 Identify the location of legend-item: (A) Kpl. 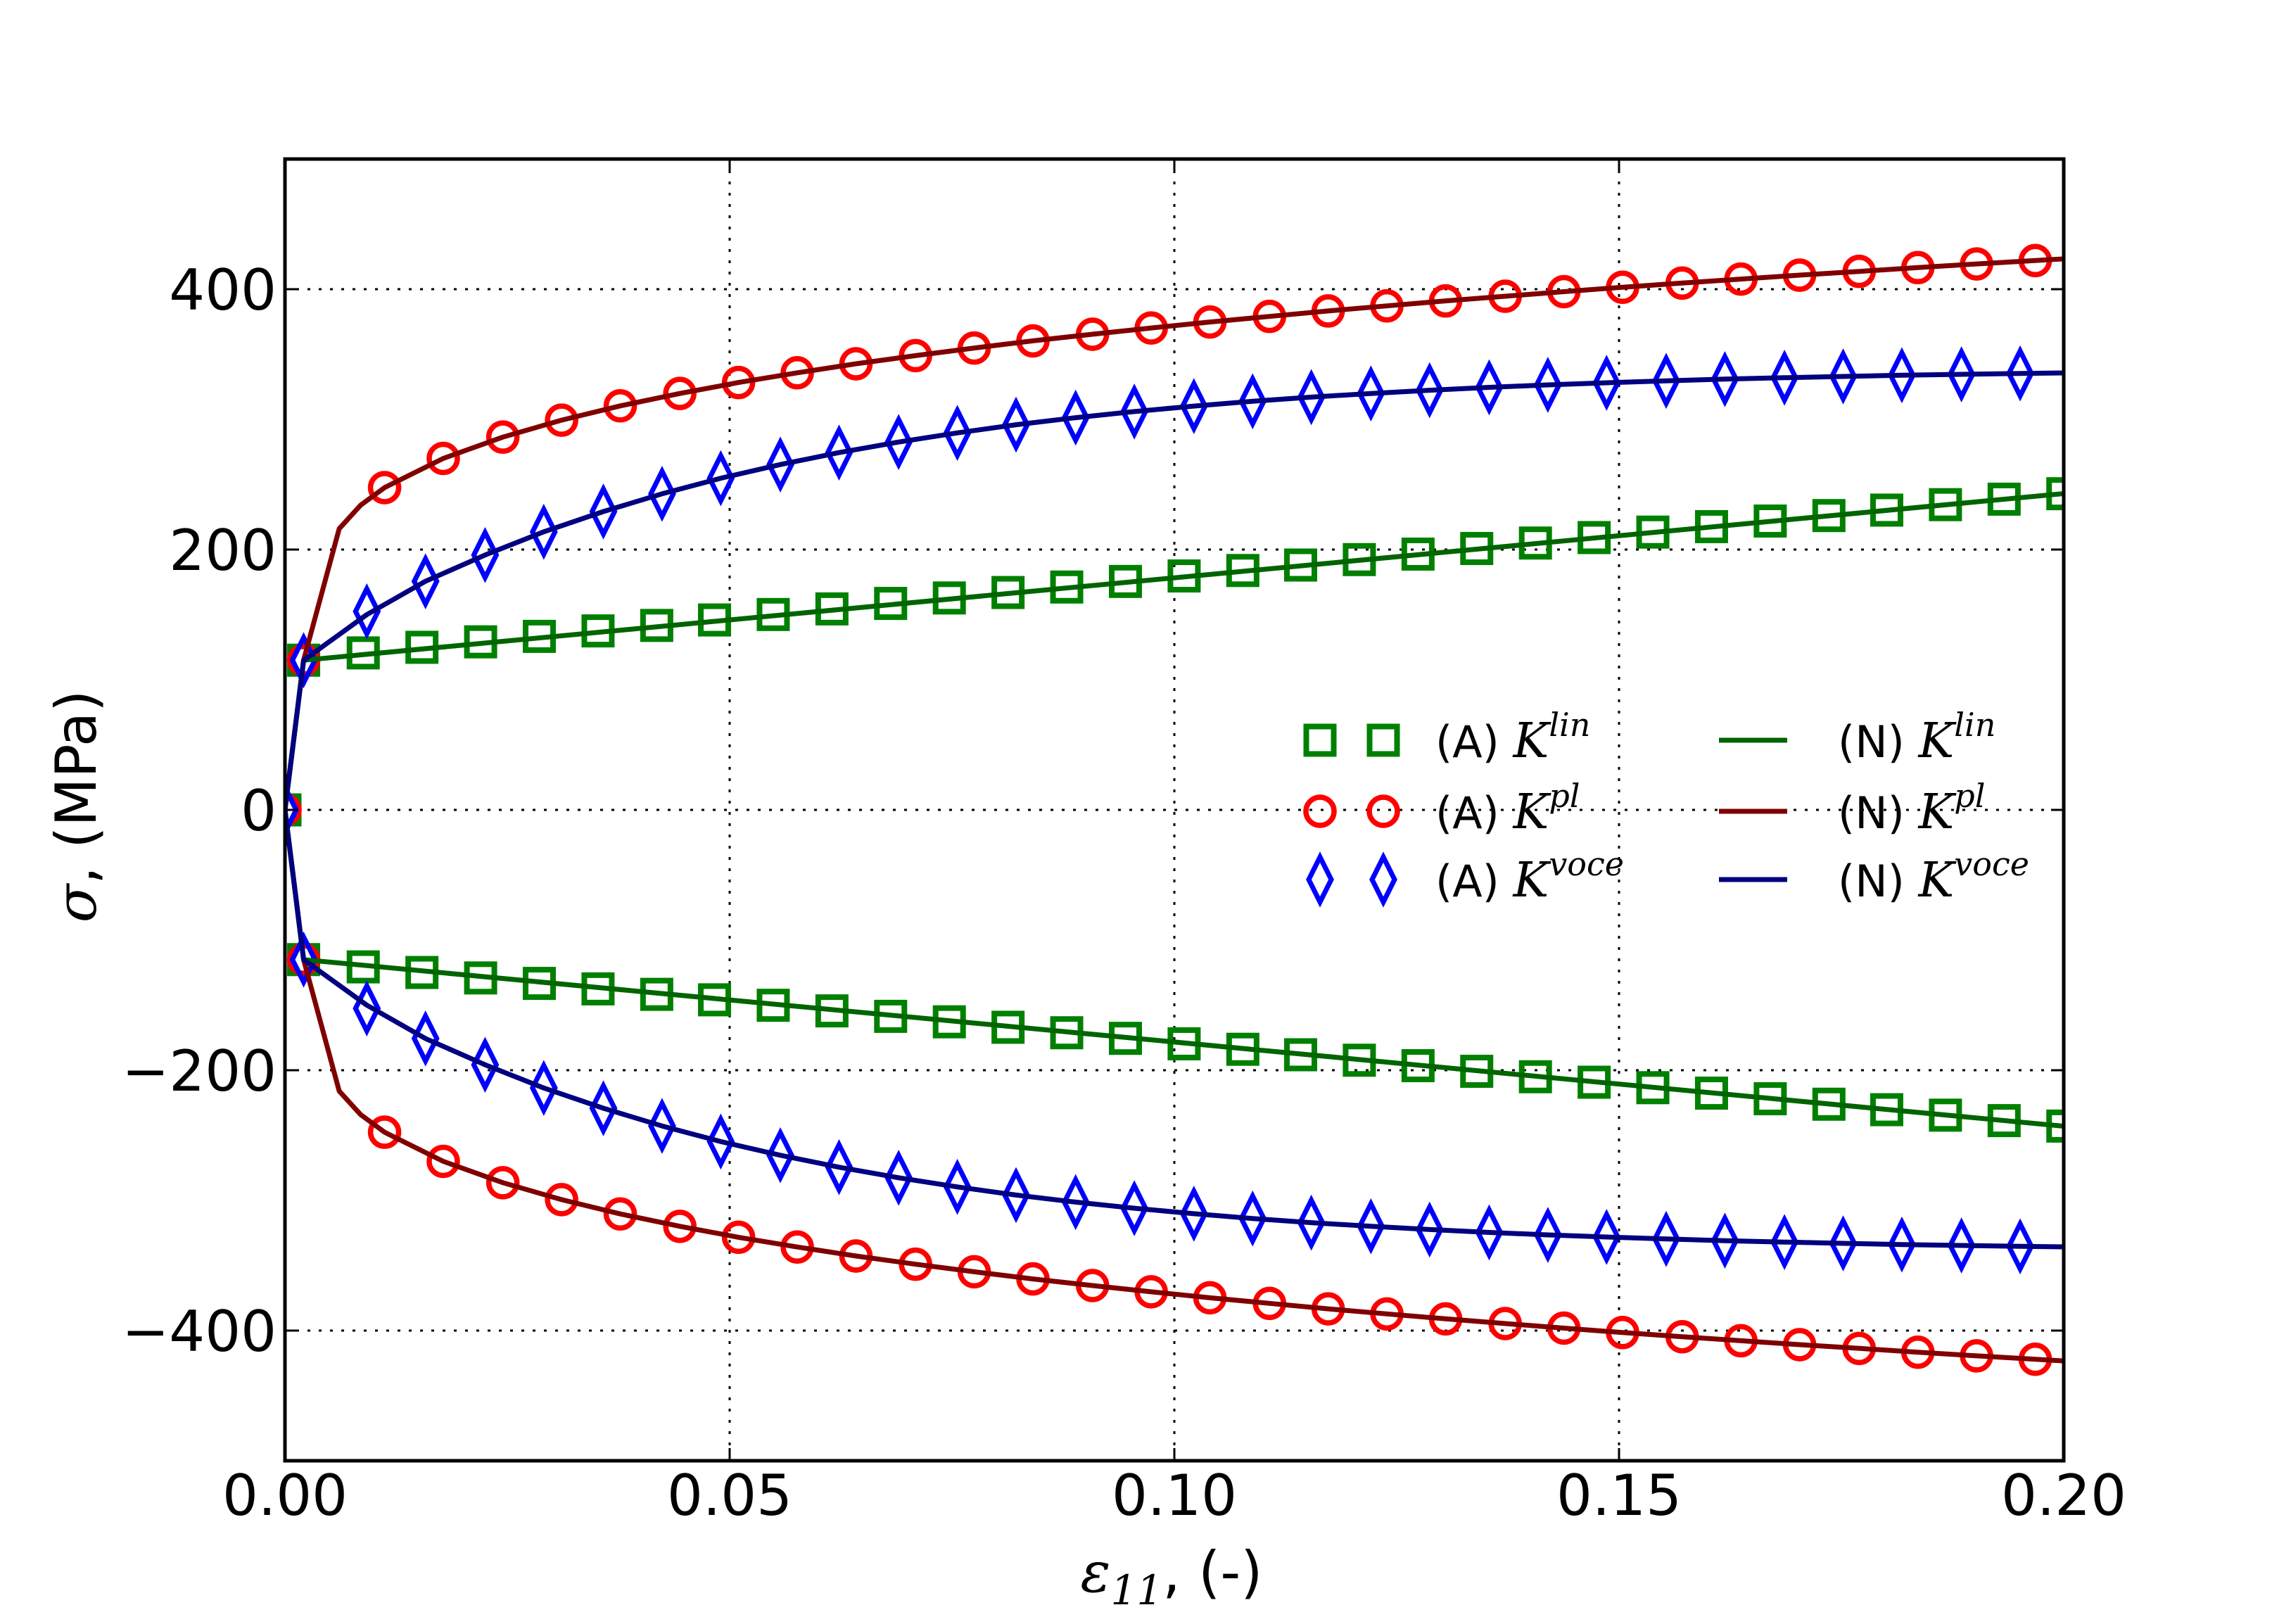
(1441, 808).